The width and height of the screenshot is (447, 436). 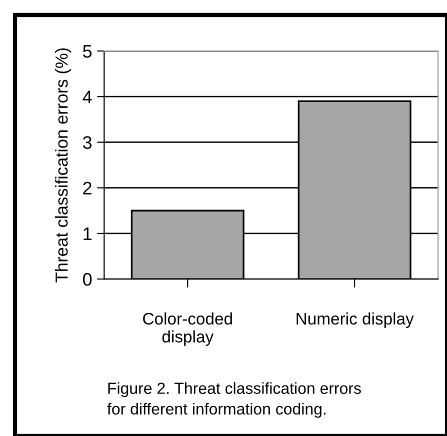 I want to click on y-tick-label: 3, so click(x=87, y=142).